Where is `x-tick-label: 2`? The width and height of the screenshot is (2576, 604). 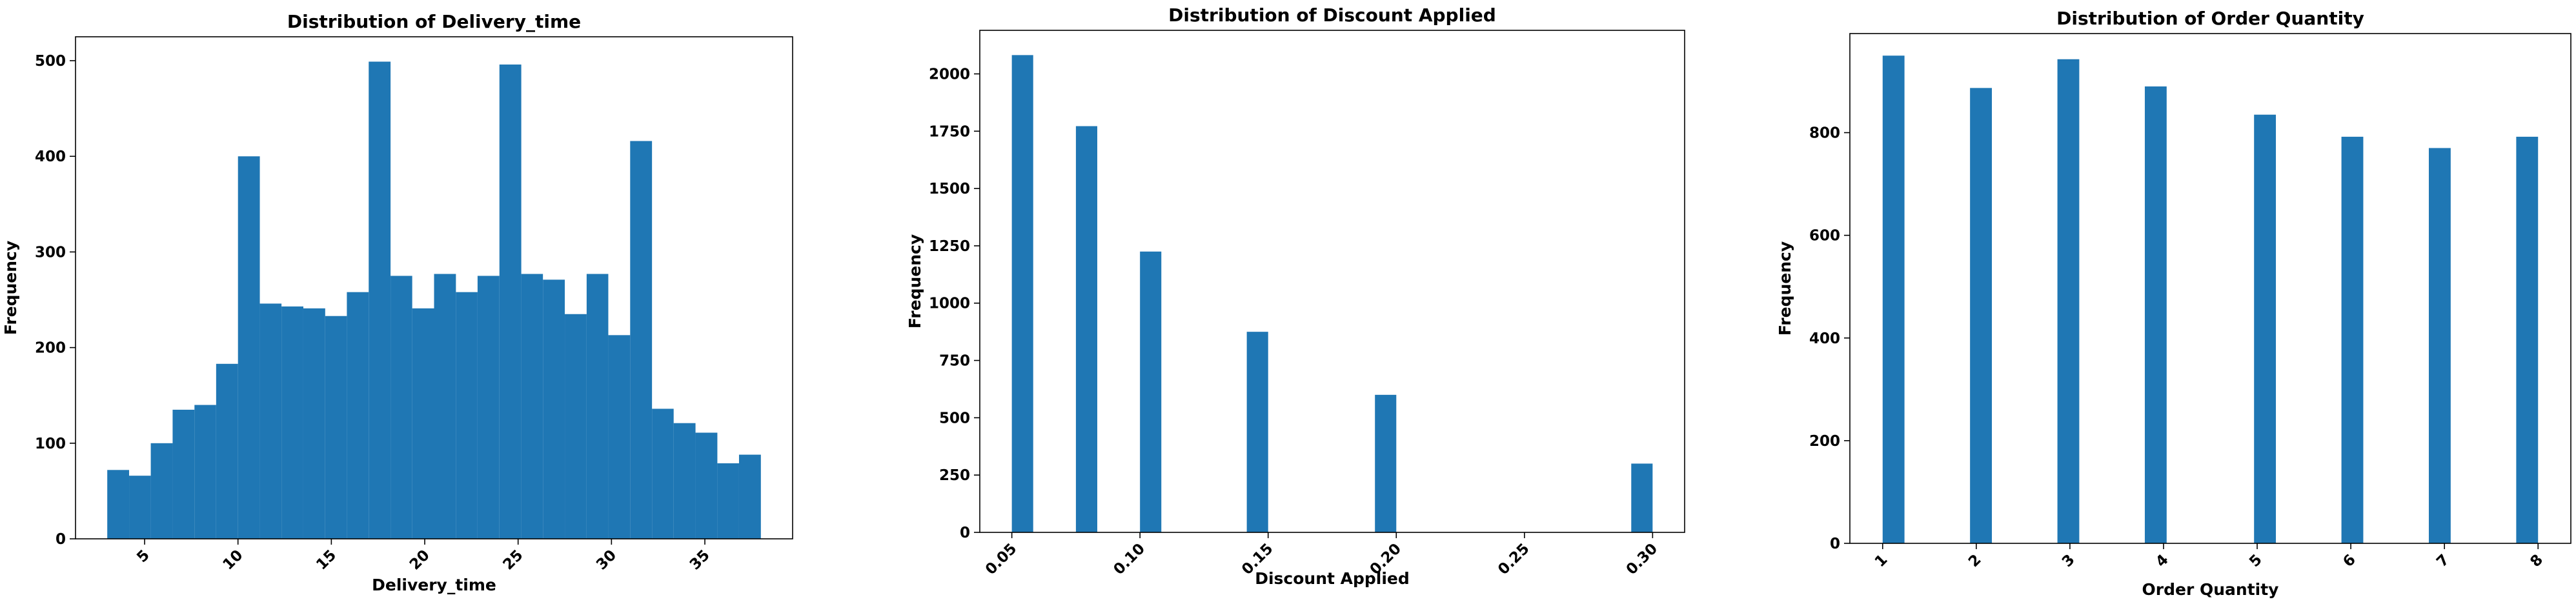
x-tick-label: 2 is located at coordinates (1975, 560).